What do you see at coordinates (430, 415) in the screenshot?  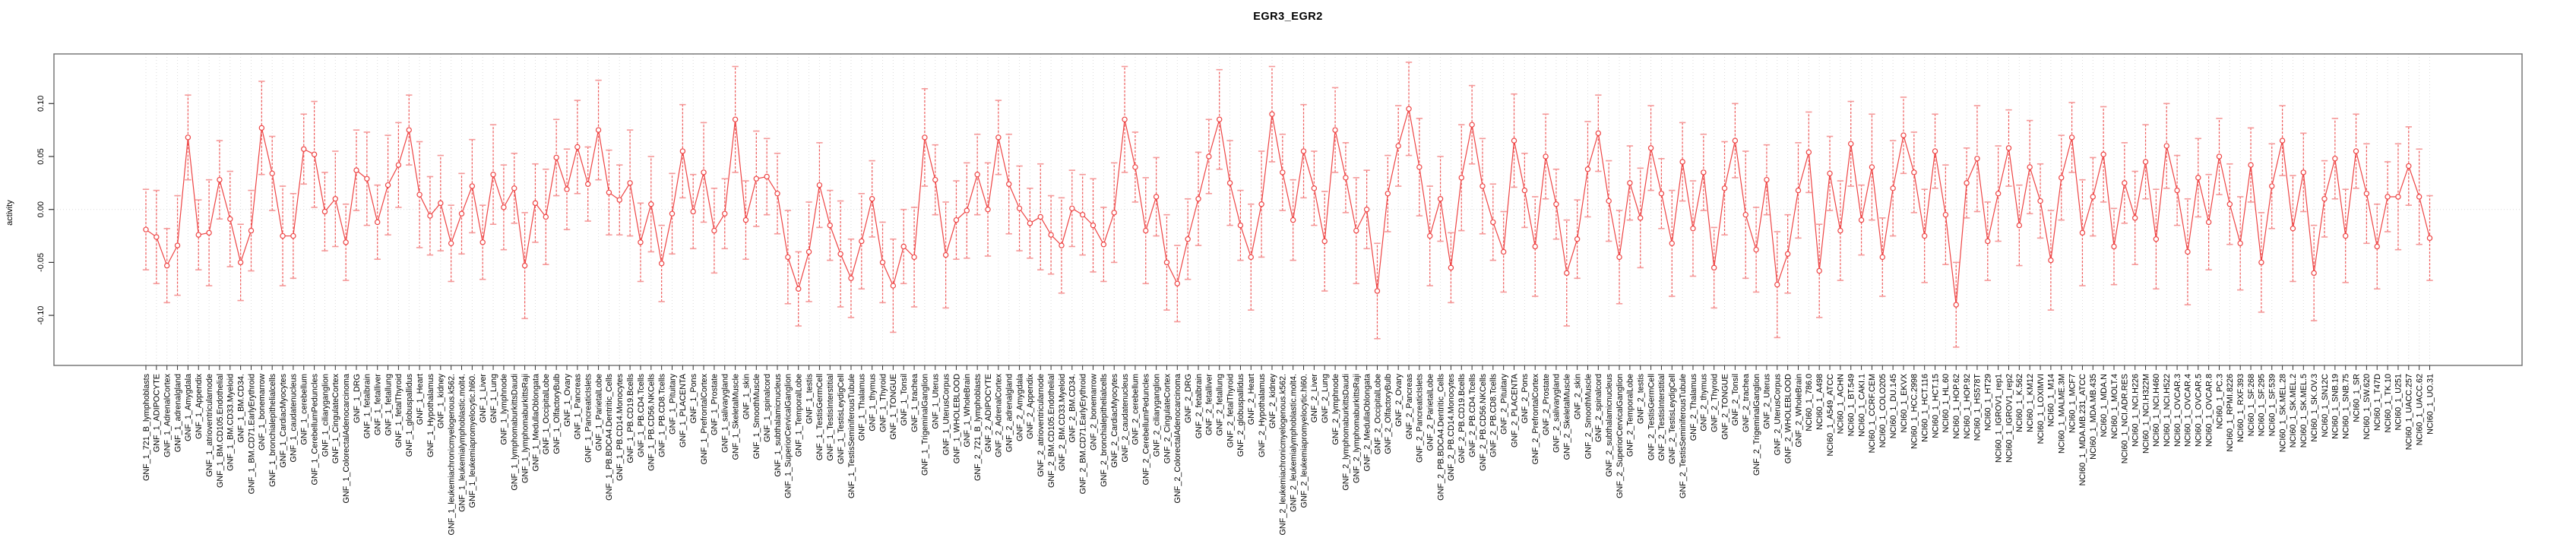 I see `x-tick-label: GNF_1_Hypothalamus` at bounding box center [430, 415].